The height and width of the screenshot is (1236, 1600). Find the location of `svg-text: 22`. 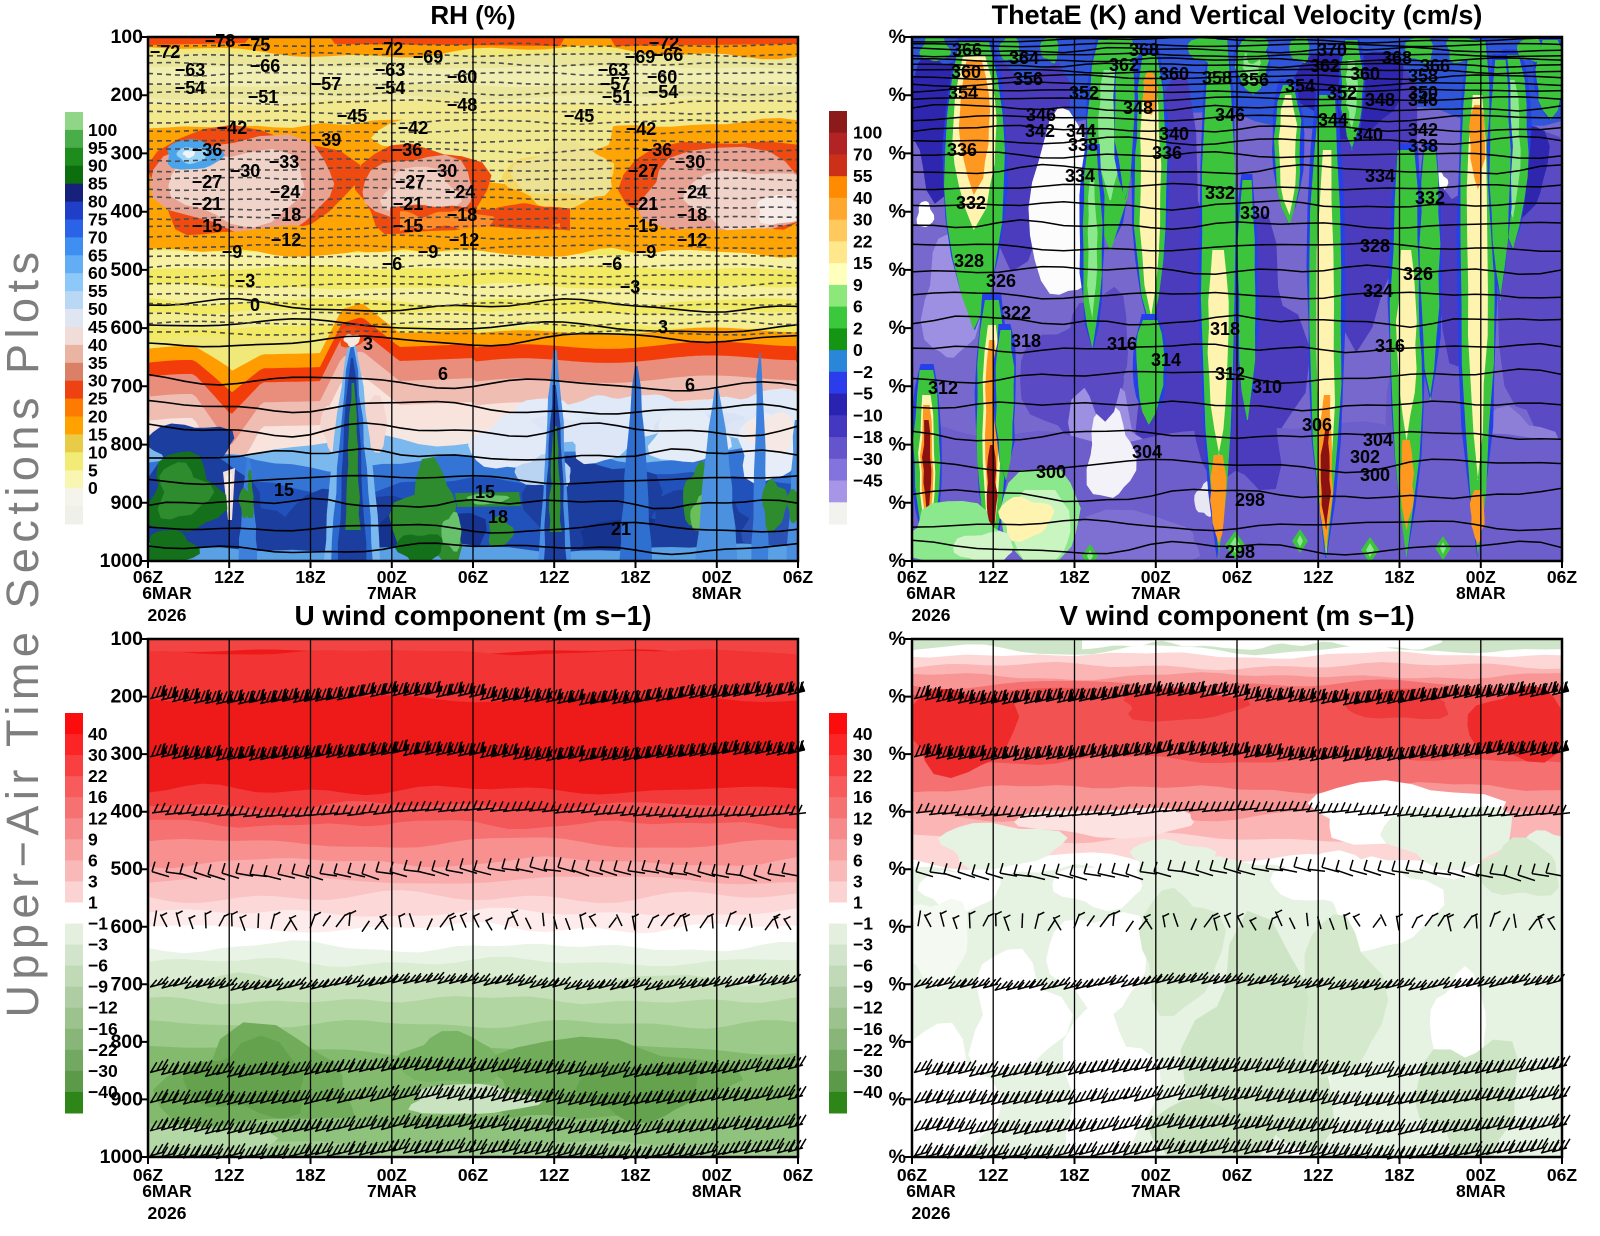

svg-text: 22 is located at coordinates (863, 776).